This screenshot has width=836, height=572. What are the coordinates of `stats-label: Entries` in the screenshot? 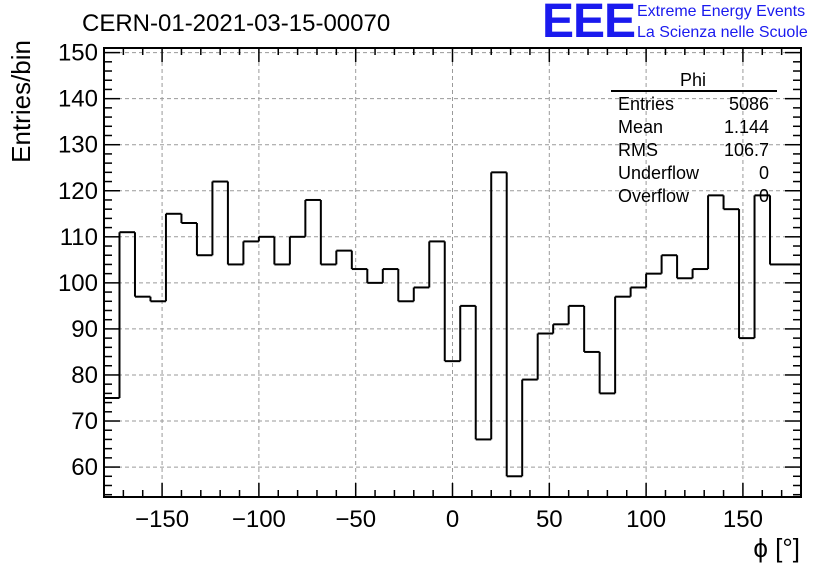 It's located at (646, 104).